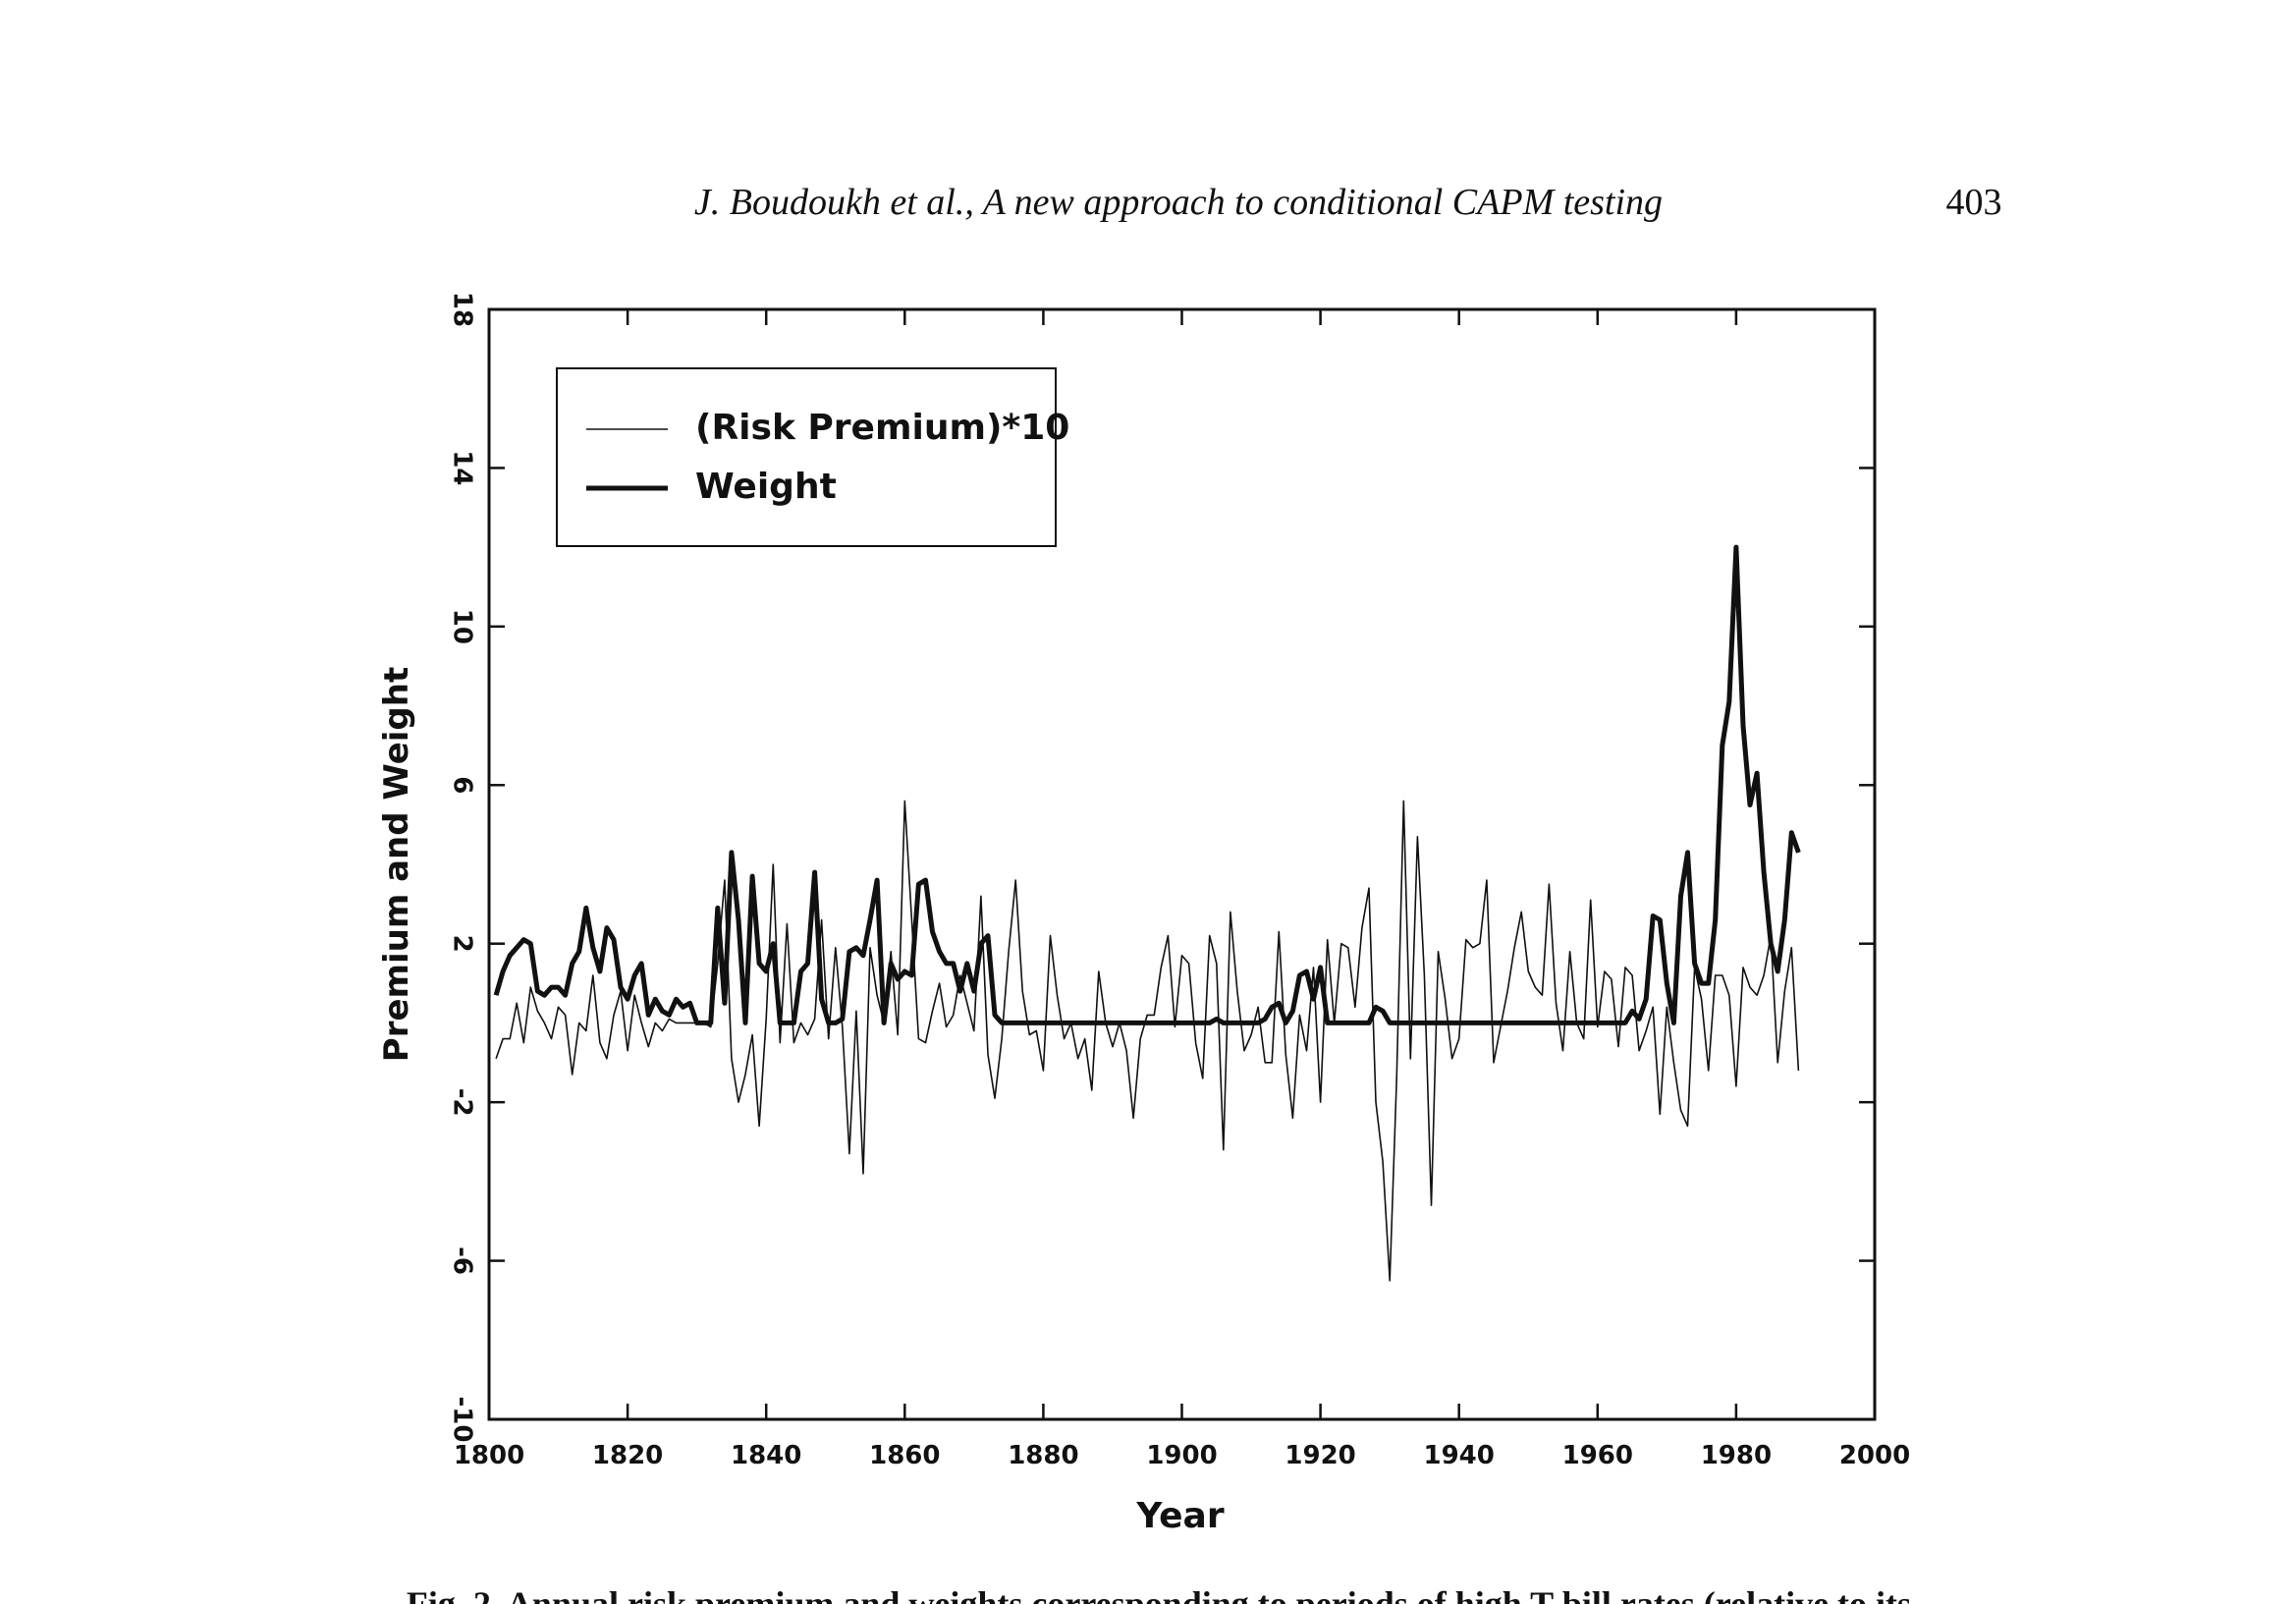 This screenshot has height=1604, width=2296. I want to click on y-tick-label: -10, so click(462, 1420).